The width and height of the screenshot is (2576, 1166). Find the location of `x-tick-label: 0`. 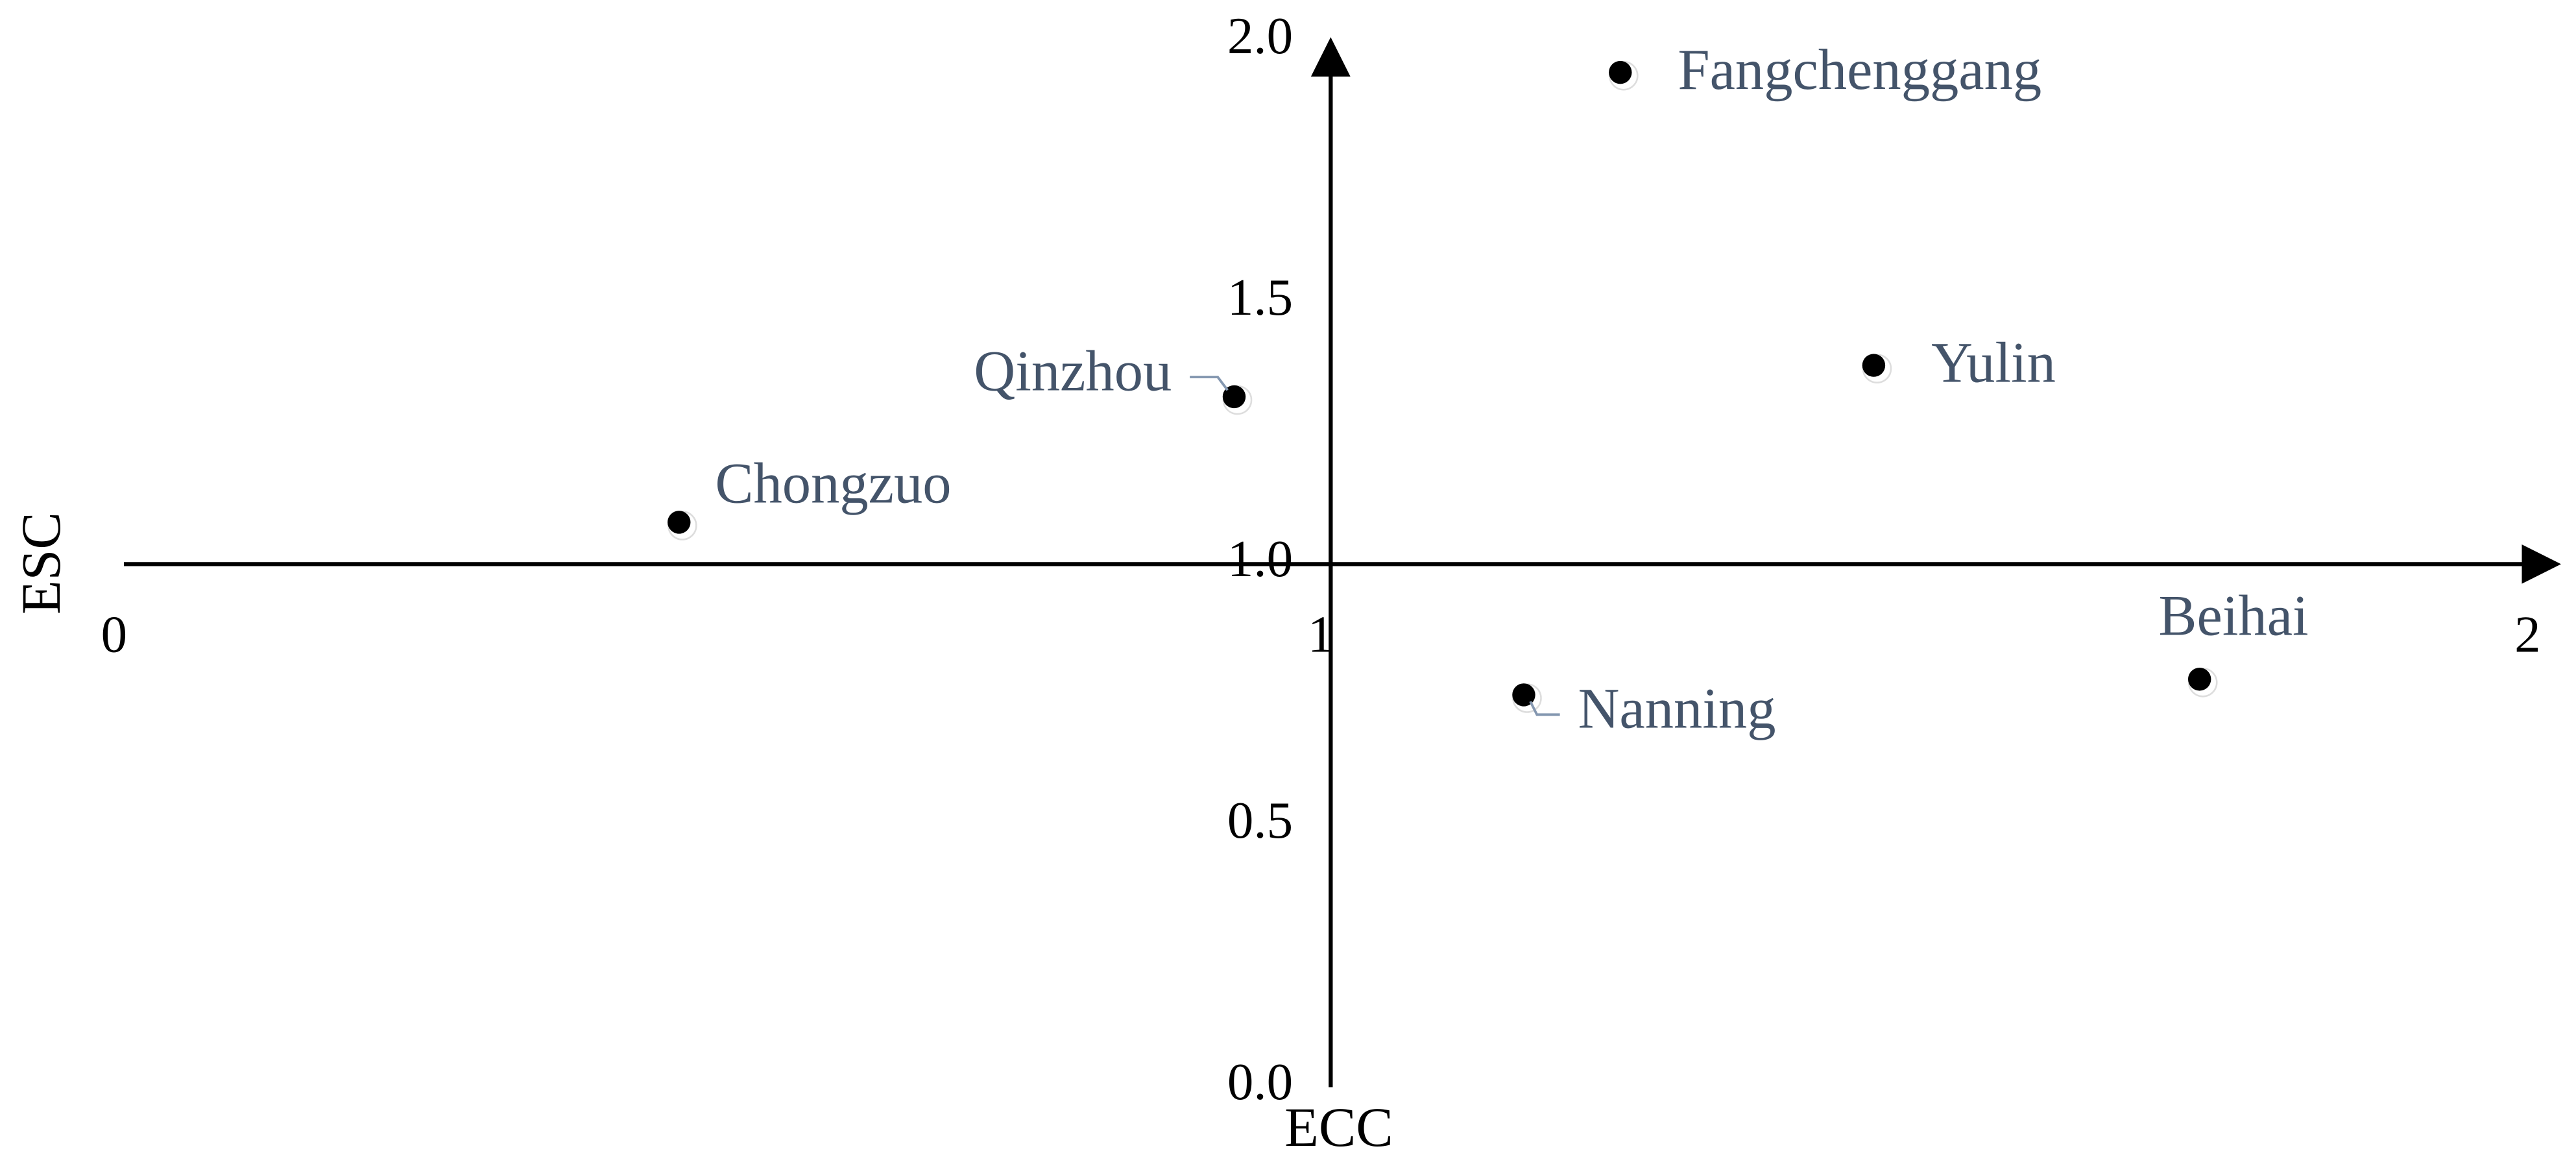

x-tick-label: 0 is located at coordinates (114, 634).